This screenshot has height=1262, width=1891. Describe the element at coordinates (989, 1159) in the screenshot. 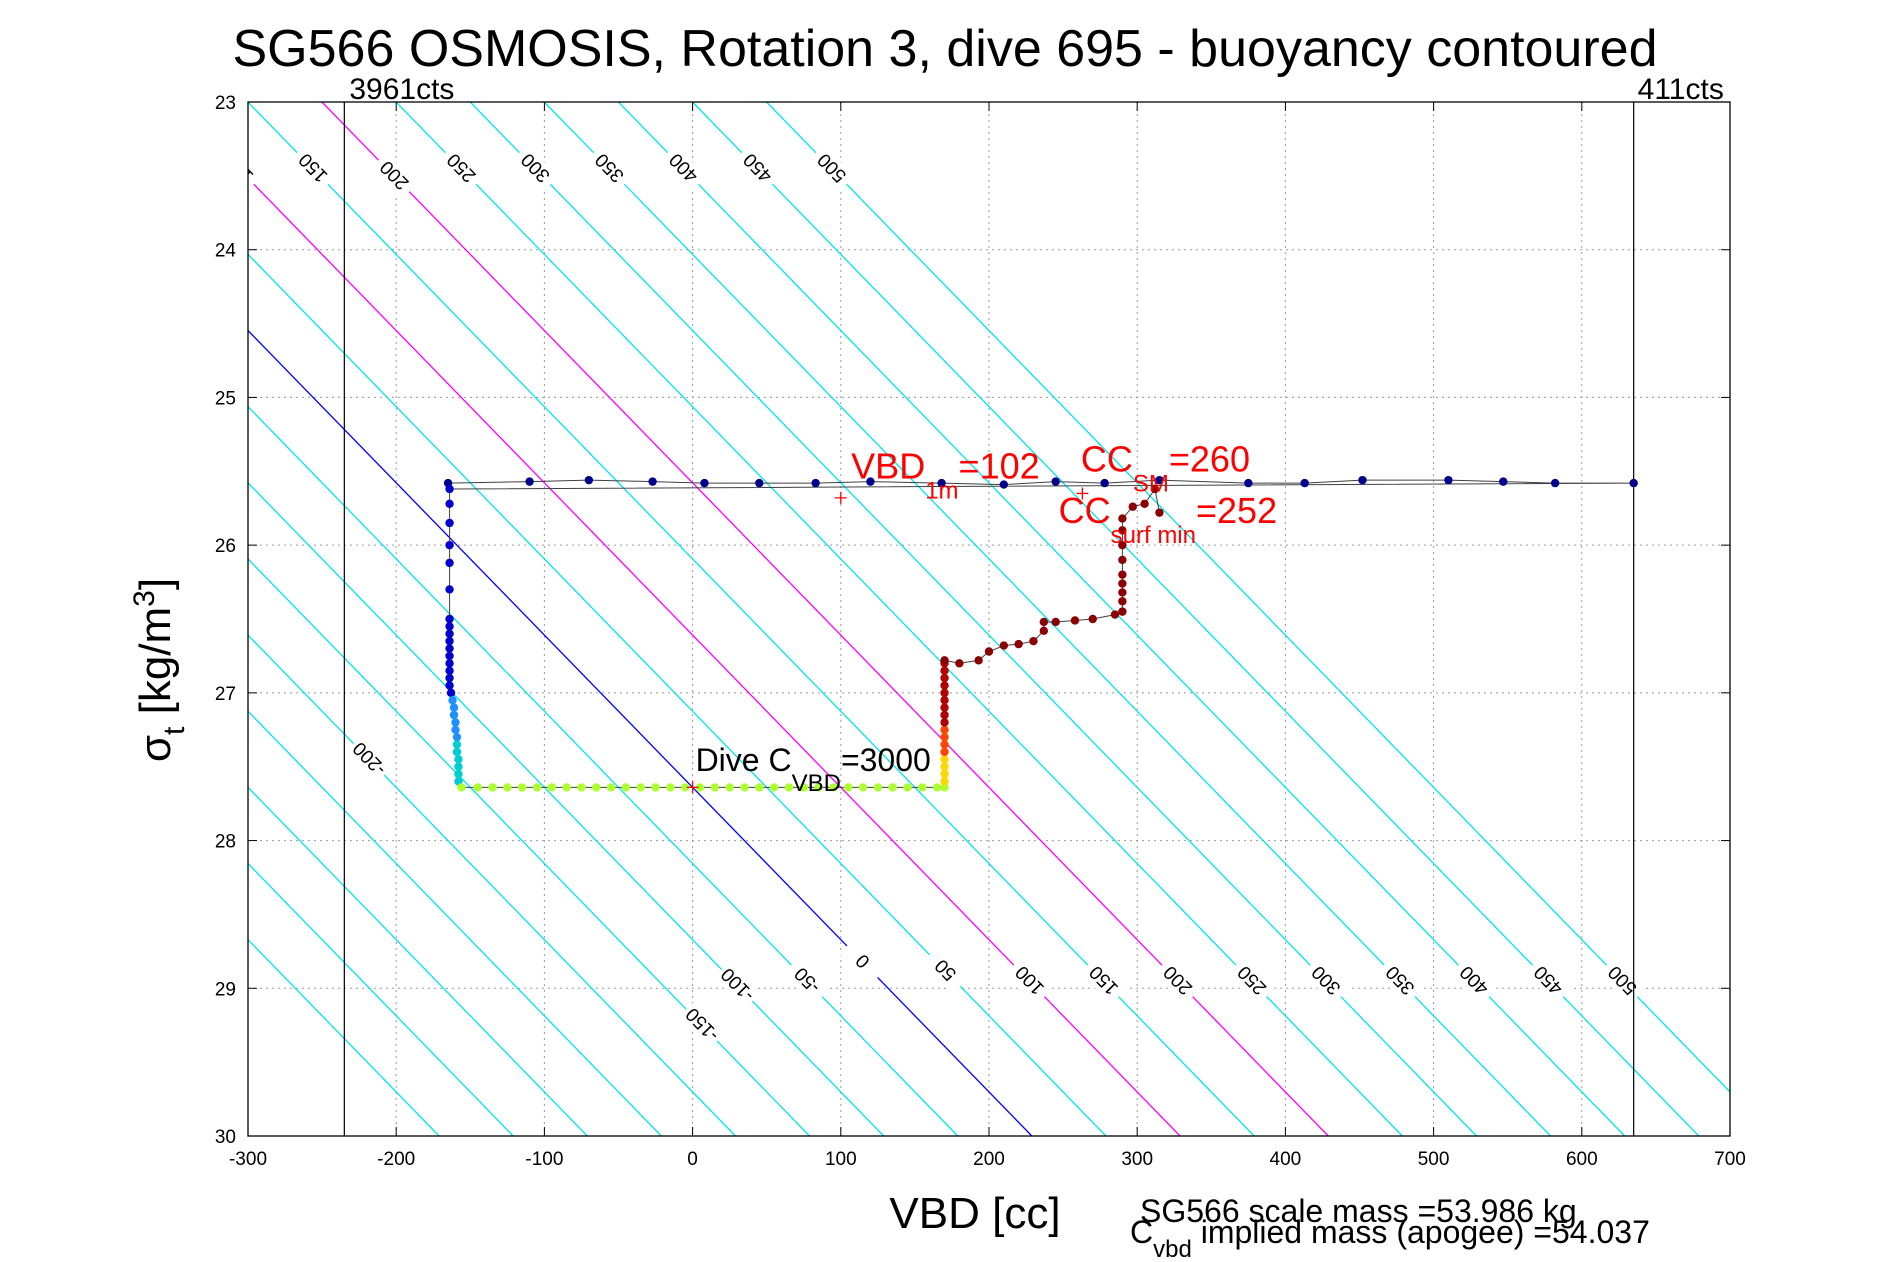

I see `x-tick-label: 200` at that location.